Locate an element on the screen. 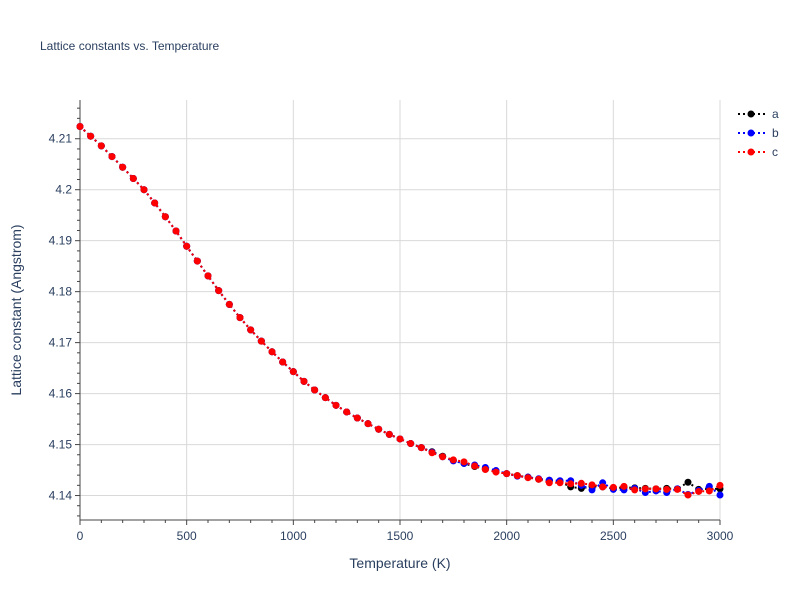 Image resolution: width=800 pixels, height=605 pixels. y-tick-label: 4.18 is located at coordinates (61, 292).